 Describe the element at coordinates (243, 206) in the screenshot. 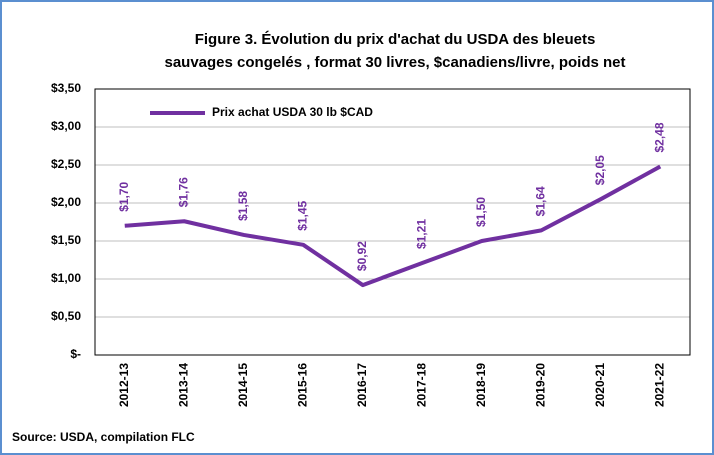

I see `data-label: $1,58` at that location.